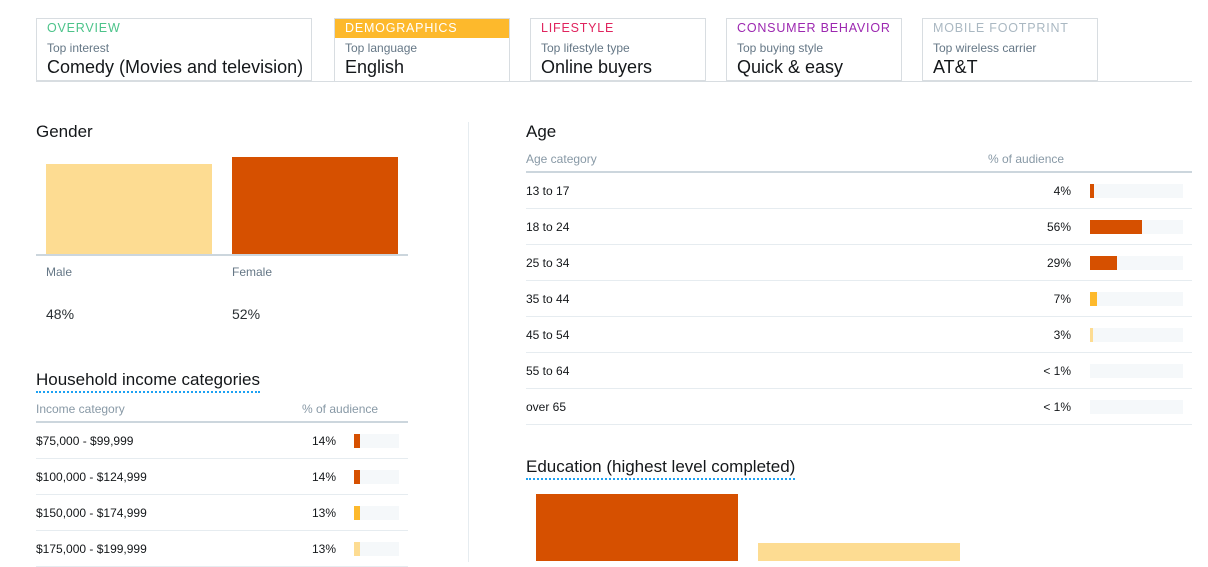 Image resolution: width=1208 pixels, height=567 pixels. I want to click on age-row-pct: 7%, so click(1062, 299).